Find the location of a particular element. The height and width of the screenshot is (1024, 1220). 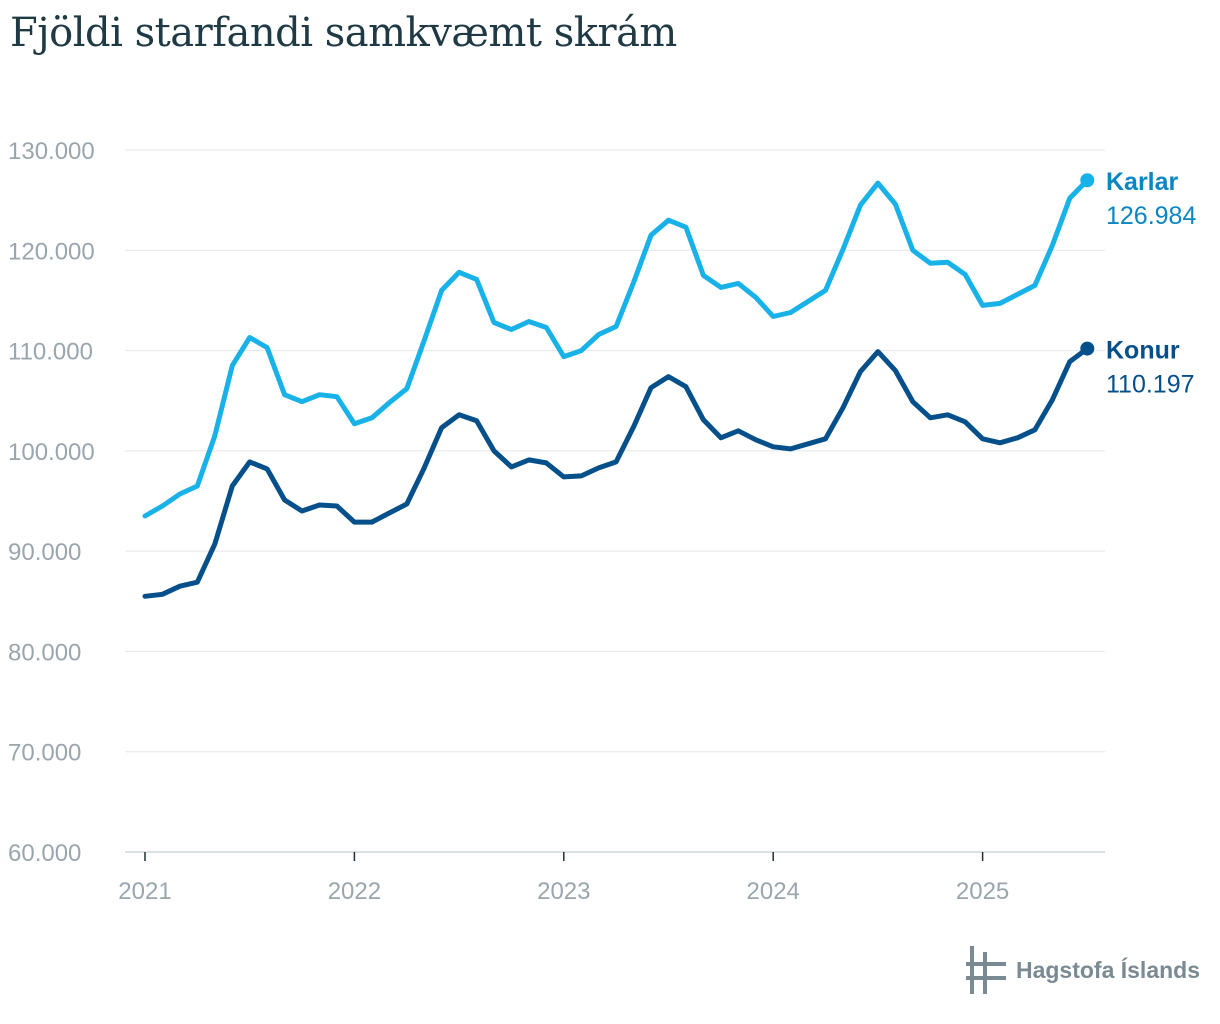

chart-title: Fjöldi starfandi samkvæmt skrám is located at coordinates (343, 33).